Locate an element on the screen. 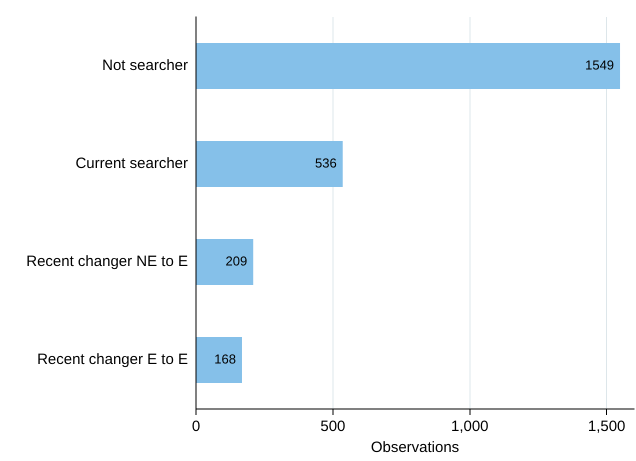  x-tick-label: 1,500 is located at coordinates (607, 427).